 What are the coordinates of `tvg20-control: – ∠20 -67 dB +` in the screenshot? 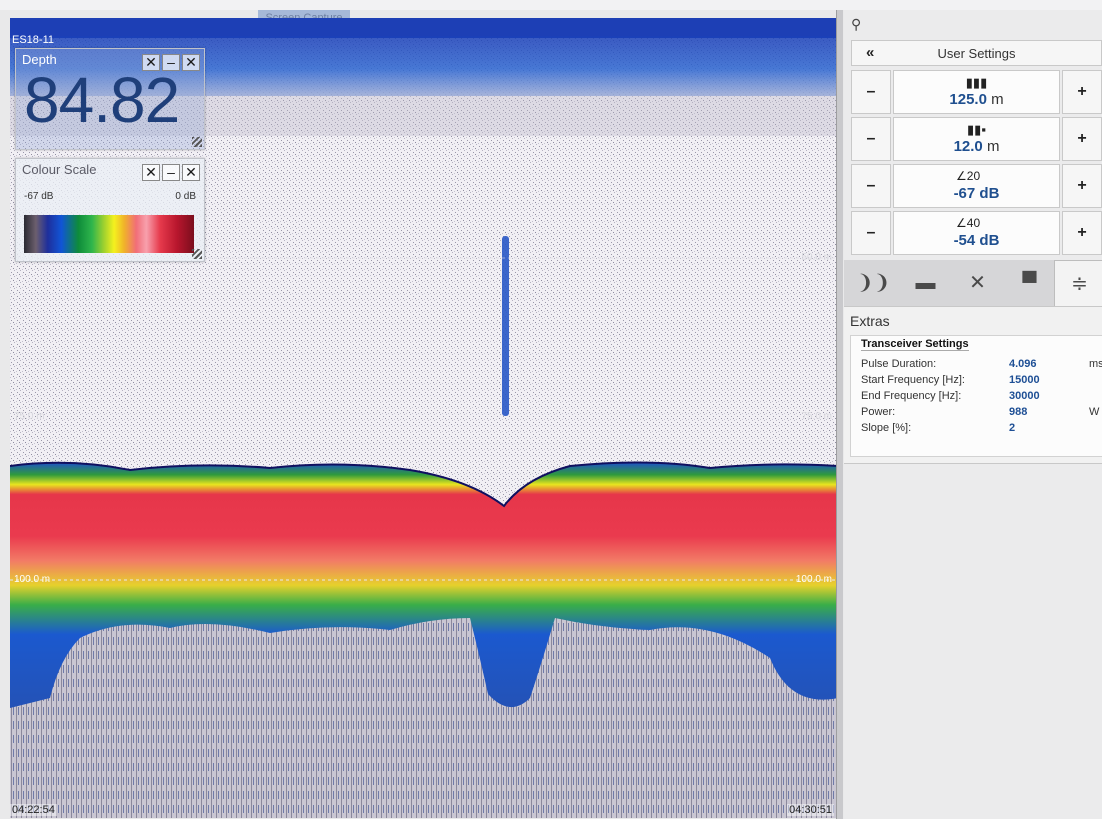 It's located at (976, 186).